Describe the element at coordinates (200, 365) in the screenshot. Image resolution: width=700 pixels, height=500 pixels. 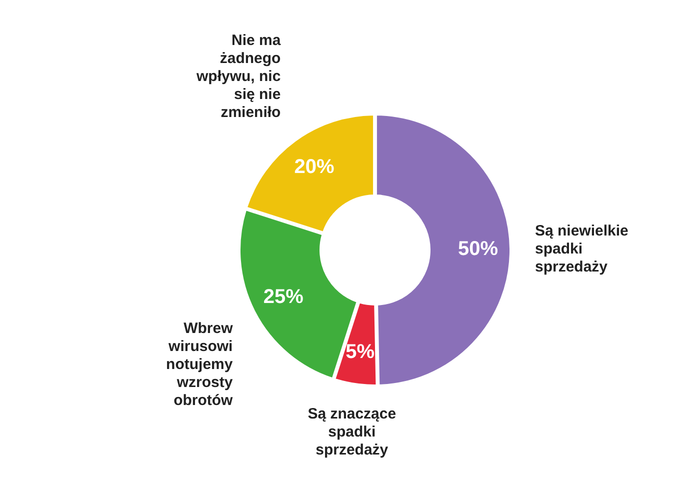
I see `slice-label: Wbrew wirusowi notujemy wzrosty obrotów` at that location.